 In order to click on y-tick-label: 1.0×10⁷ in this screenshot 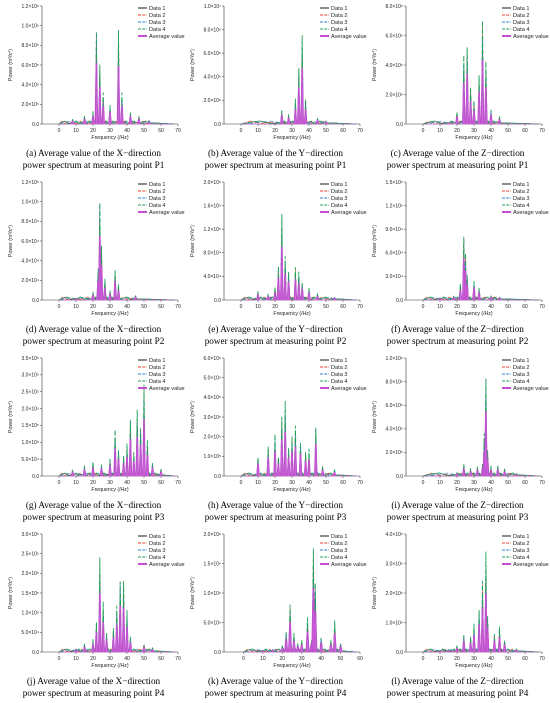, I will do `click(212, 7)`.